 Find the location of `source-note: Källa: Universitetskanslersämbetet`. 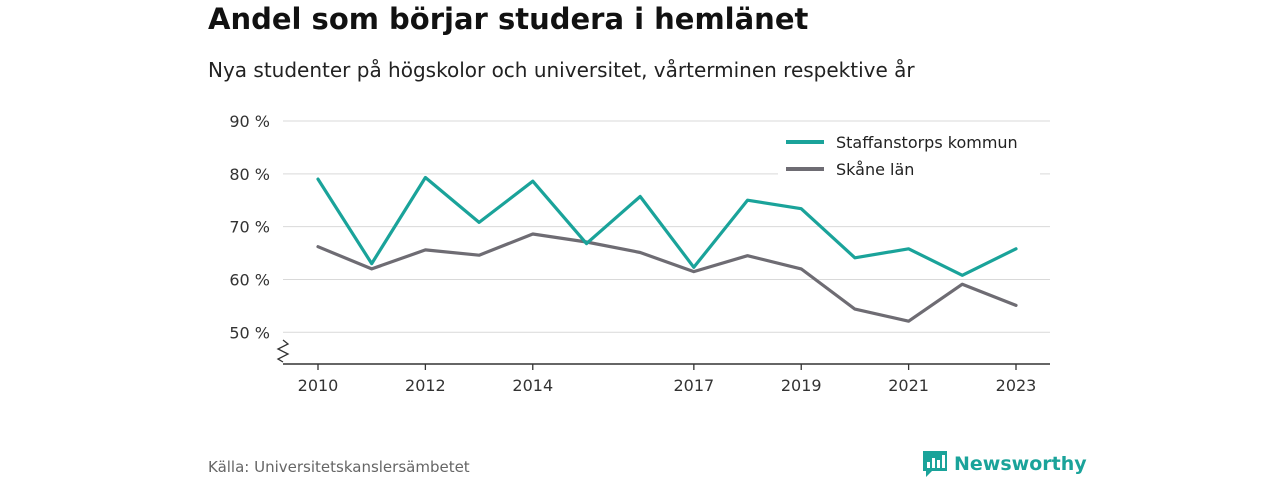

source-note: Källa: Universitetskanslersämbetet is located at coordinates (339, 467).